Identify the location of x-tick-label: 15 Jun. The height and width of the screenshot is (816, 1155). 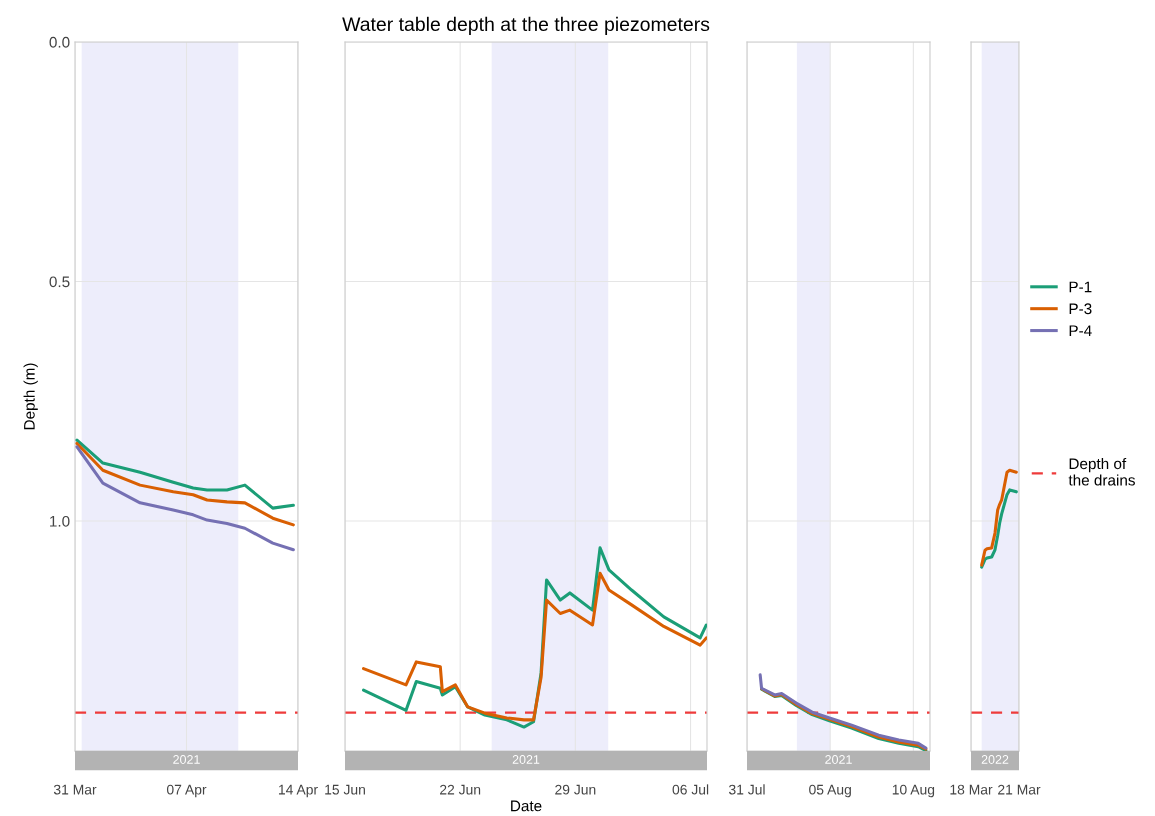
(345, 789).